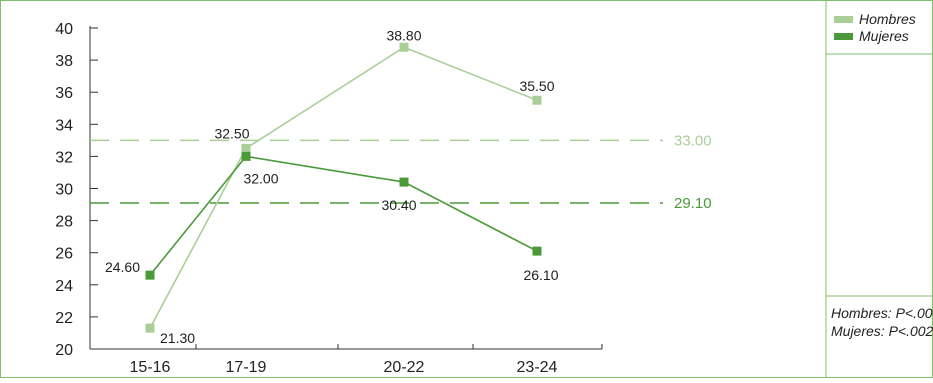  Describe the element at coordinates (64, 125) in the screenshot. I see `y-tick-label: 34` at that location.